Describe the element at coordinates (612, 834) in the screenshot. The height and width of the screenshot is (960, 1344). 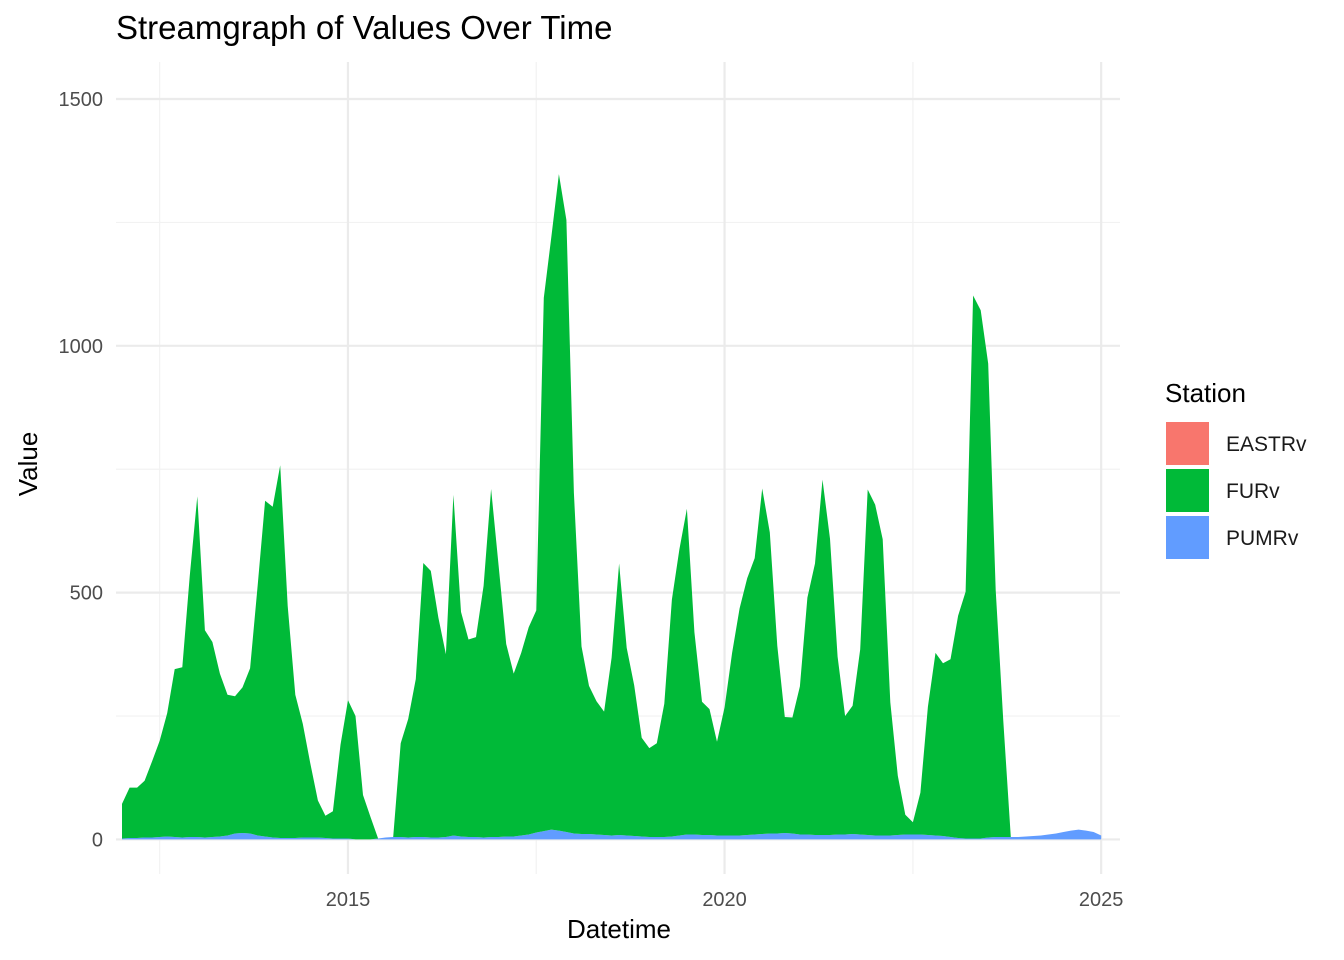
I see `area-pumrv` at that location.